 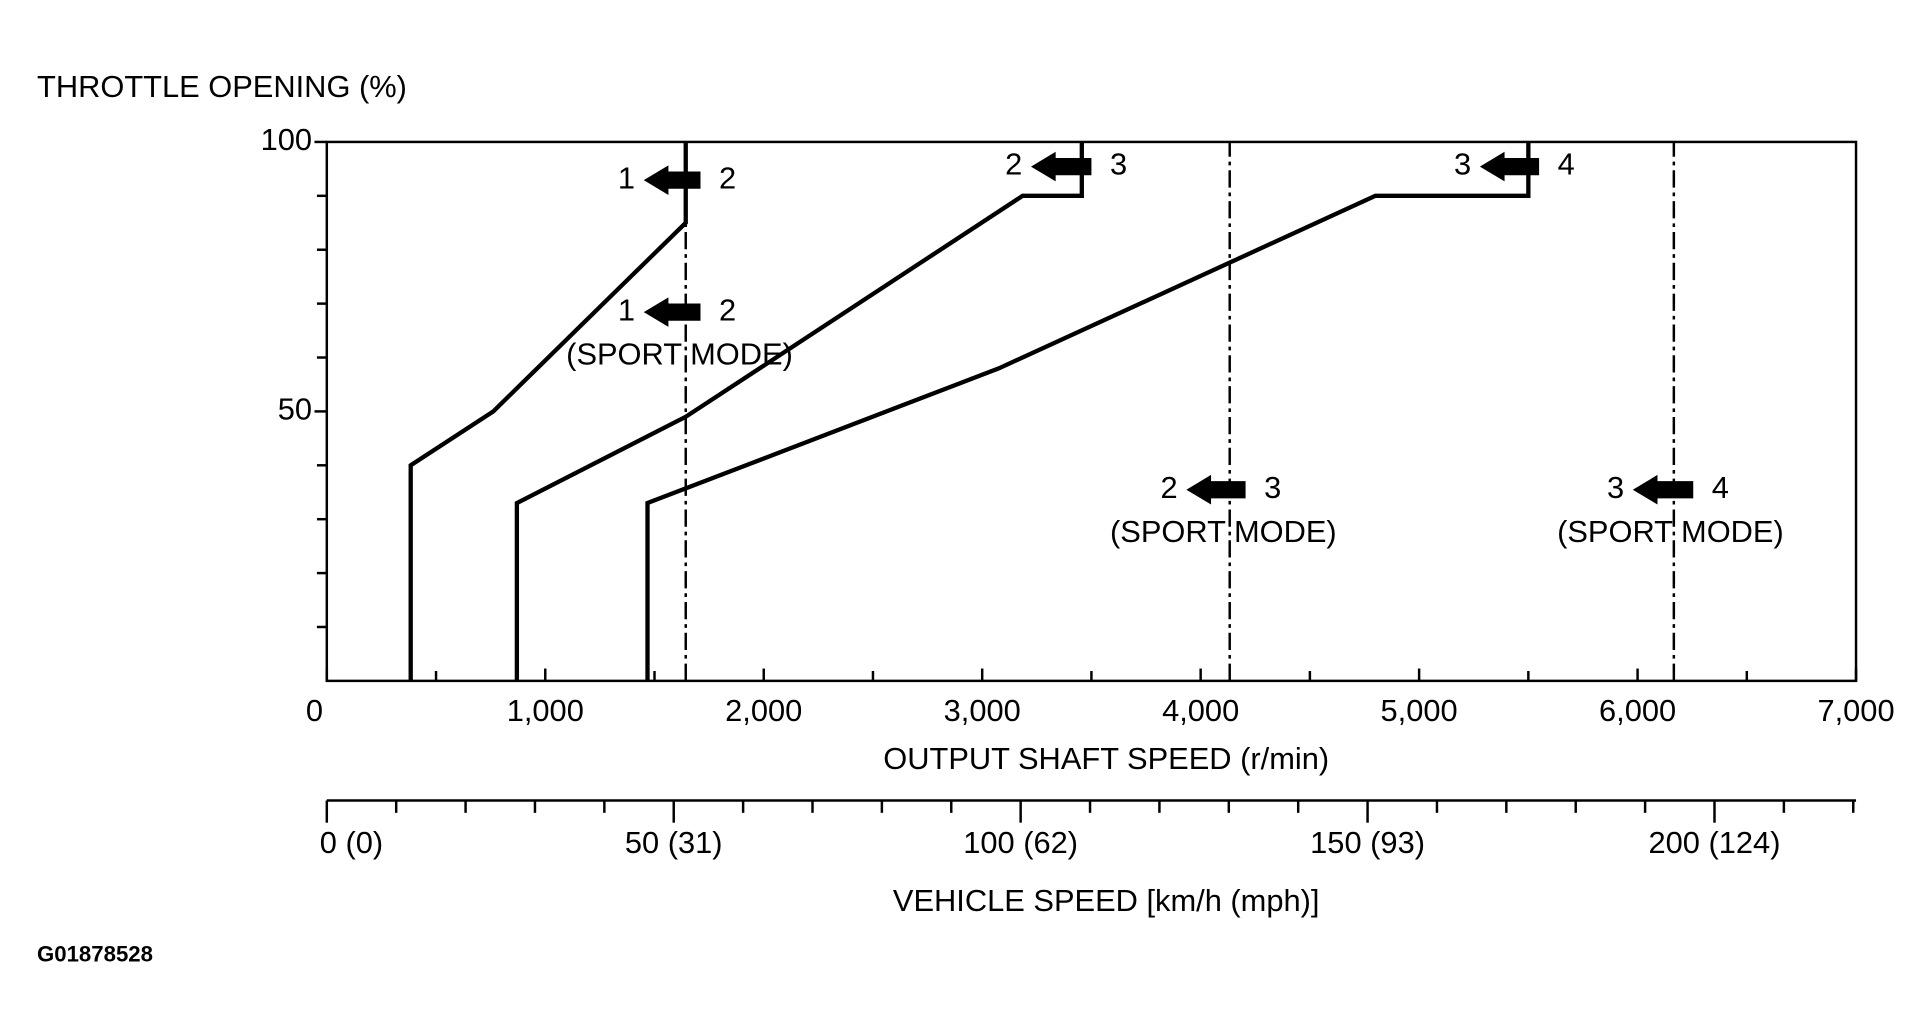 I want to click on x2-tick-label: 100 (62), so click(x=1020, y=842).